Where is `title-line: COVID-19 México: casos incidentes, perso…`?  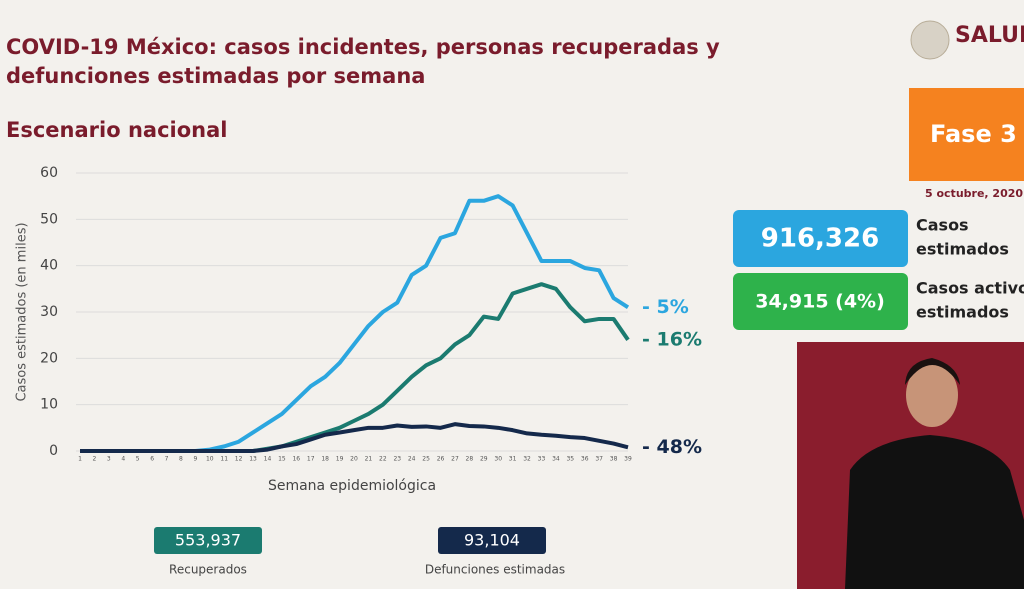 title-line: COVID-19 México: casos incidentes, perso… is located at coordinates (363, 47).